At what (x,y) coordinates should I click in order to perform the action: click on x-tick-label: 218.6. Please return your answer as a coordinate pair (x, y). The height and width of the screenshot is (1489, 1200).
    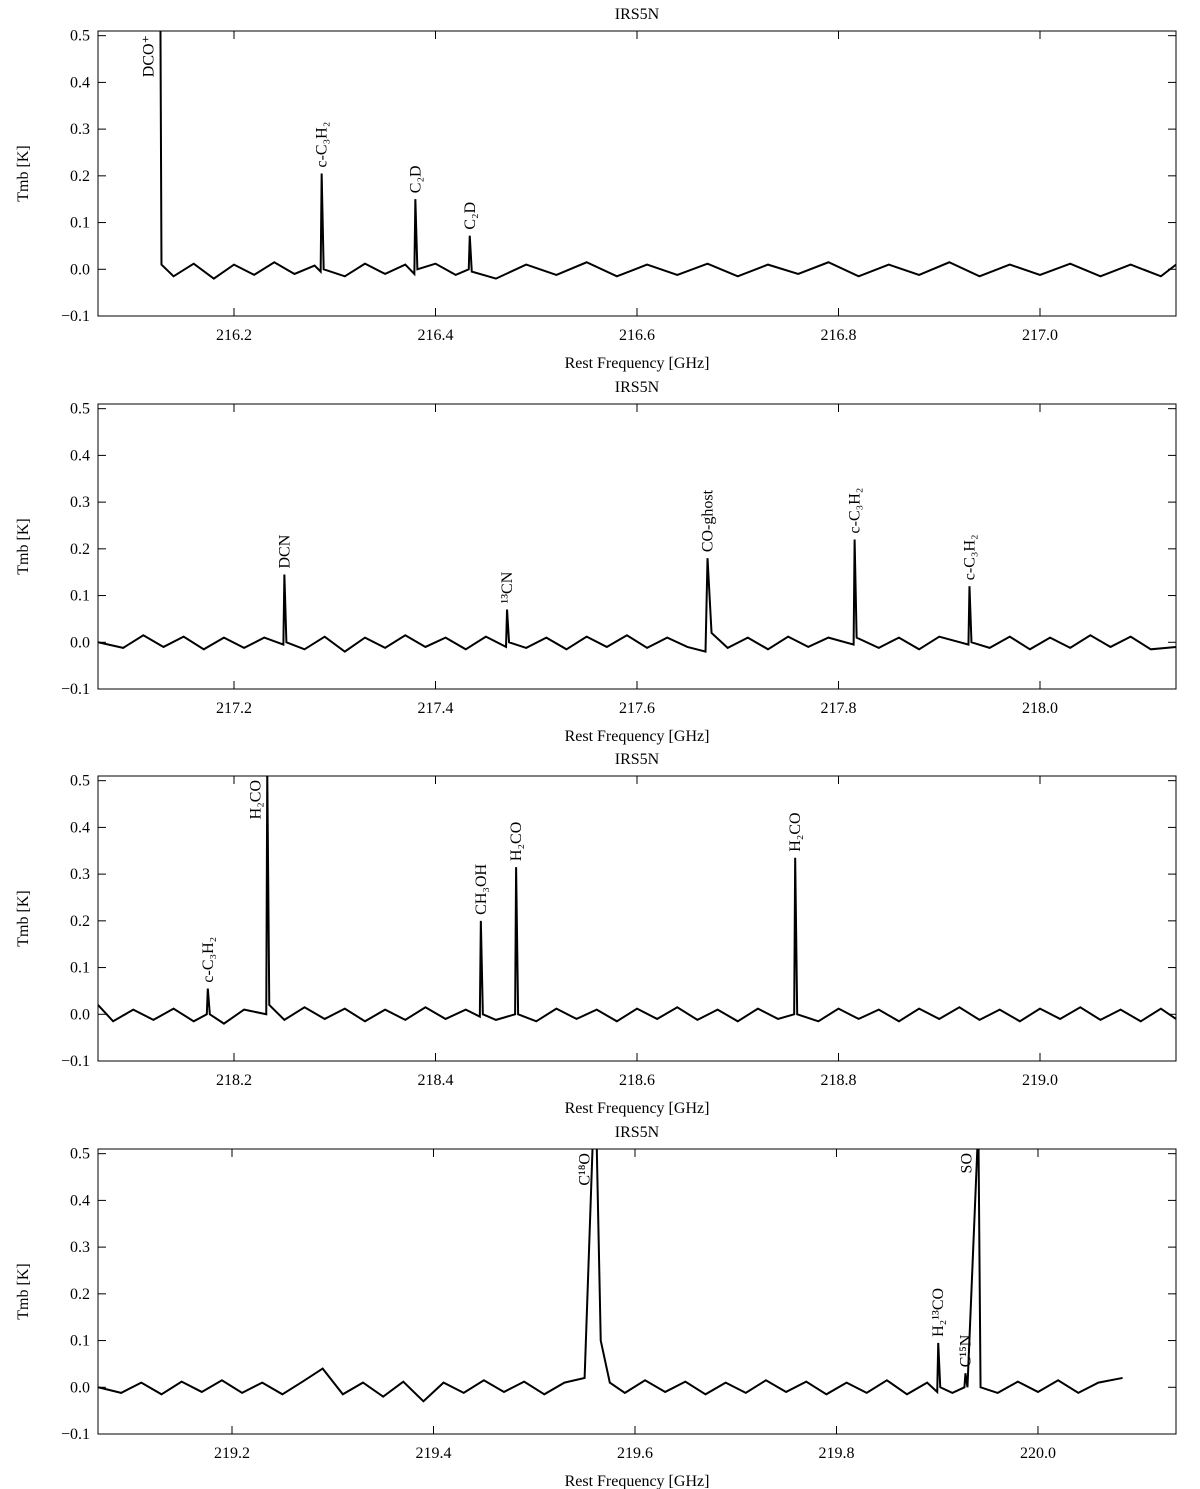
    Looking at the image, I should click on (637, 1080).